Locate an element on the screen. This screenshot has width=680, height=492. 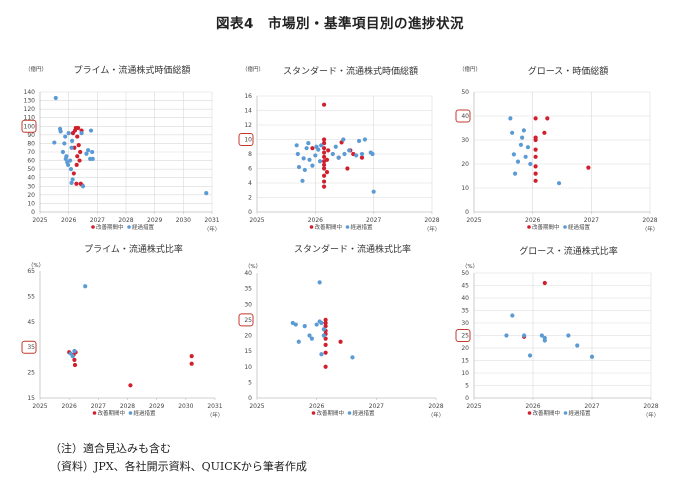
y-tick-label: 5 is located at coordinates (467, 386).